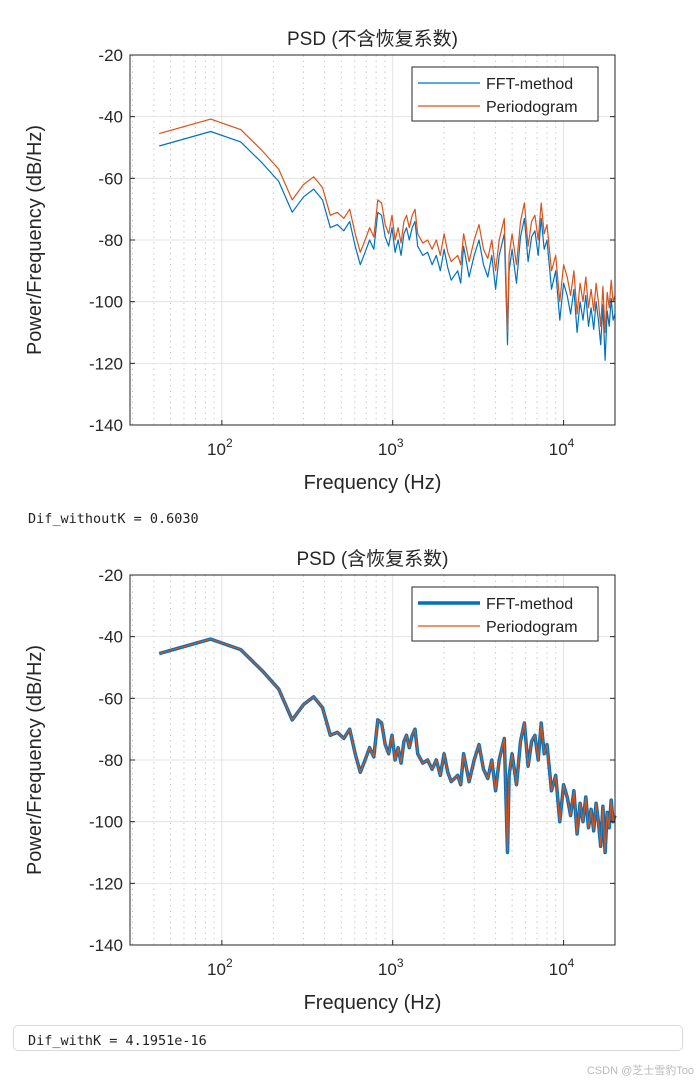 Image resolution: width=698 pixels, height=1083 pixels. Describe the element at coordinates (372, 559) in the screenshot. I see `chart-title: PSD (含恢复系数)` at that location.